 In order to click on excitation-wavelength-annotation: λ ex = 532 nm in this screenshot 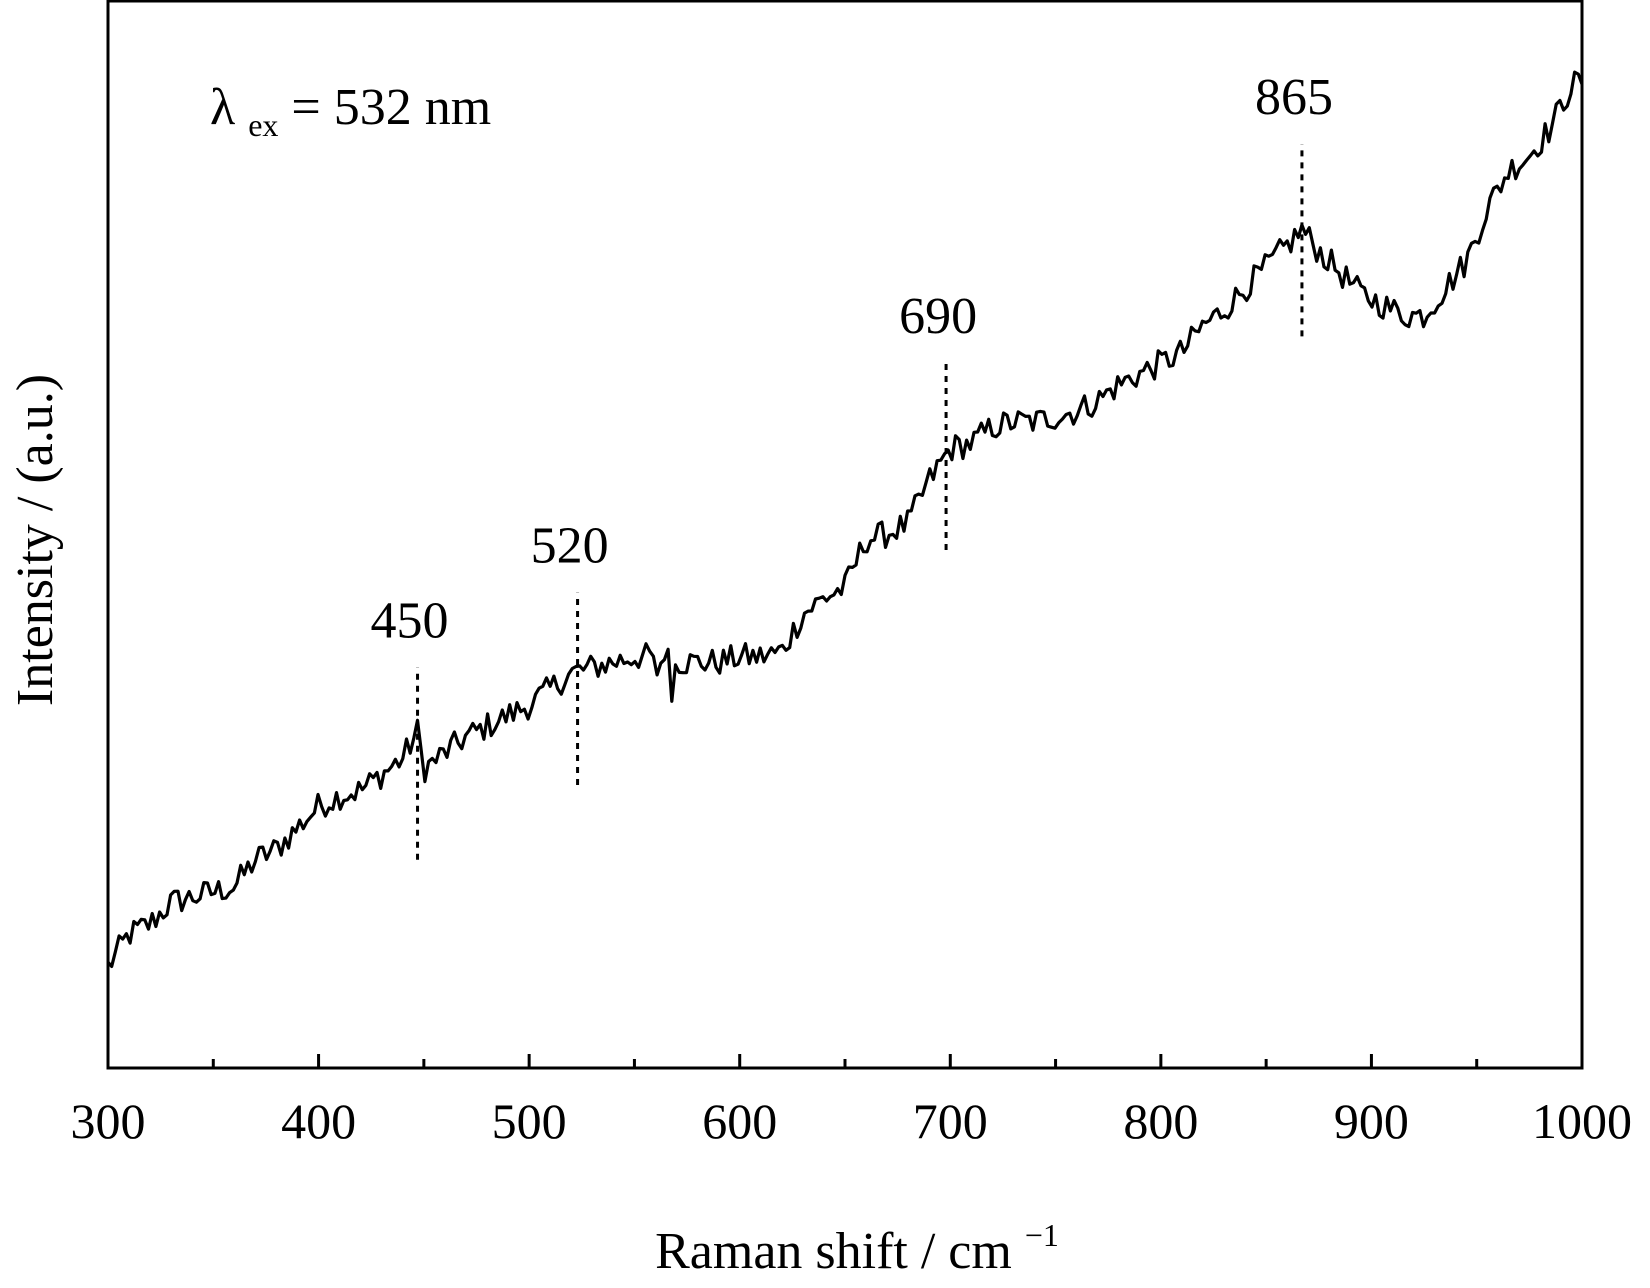, I will do `click(350, 113)`.